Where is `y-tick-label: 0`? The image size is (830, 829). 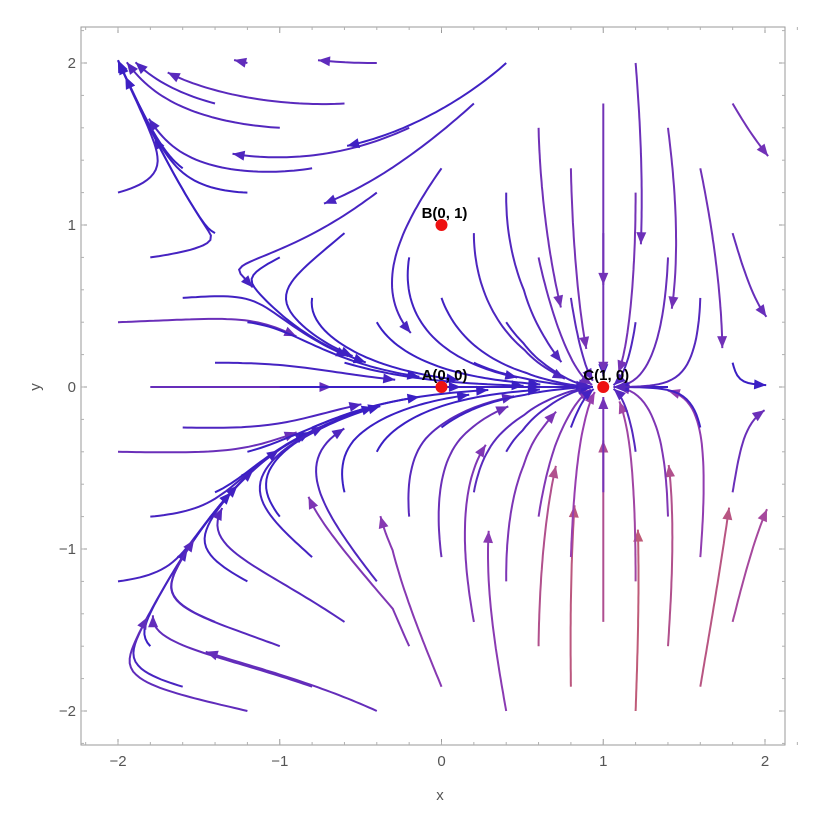 y-tick-label: 0 is located at coordinates (72, 387).